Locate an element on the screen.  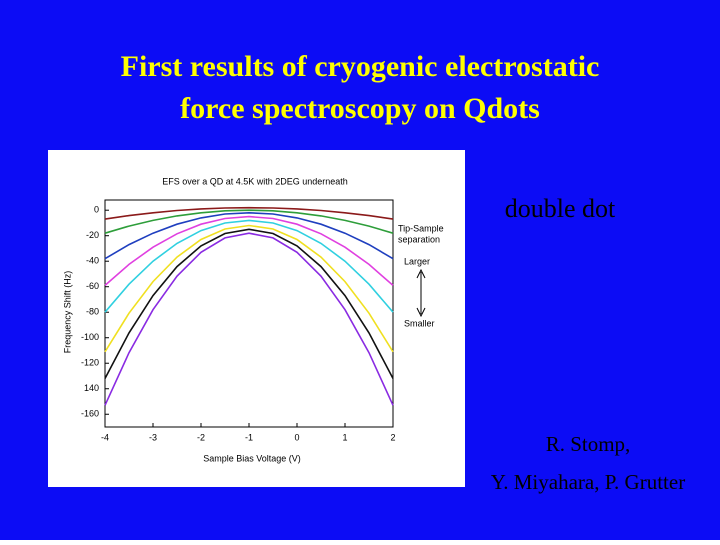
y-tick-label: -120 is located at coordinates (90, 363).